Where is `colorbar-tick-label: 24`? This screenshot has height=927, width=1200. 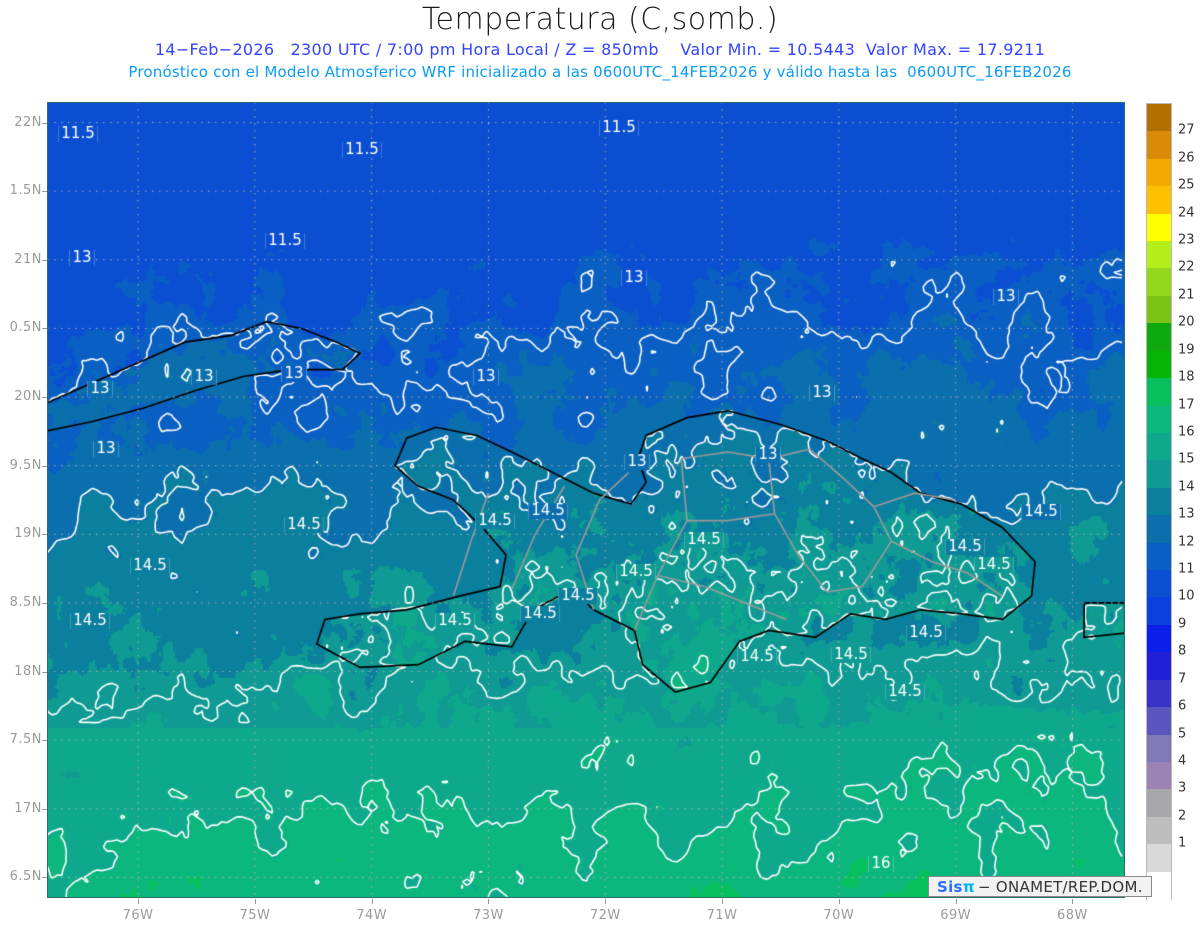
colorbar-tick-label: 24 is located at coordinates (1186, 213).